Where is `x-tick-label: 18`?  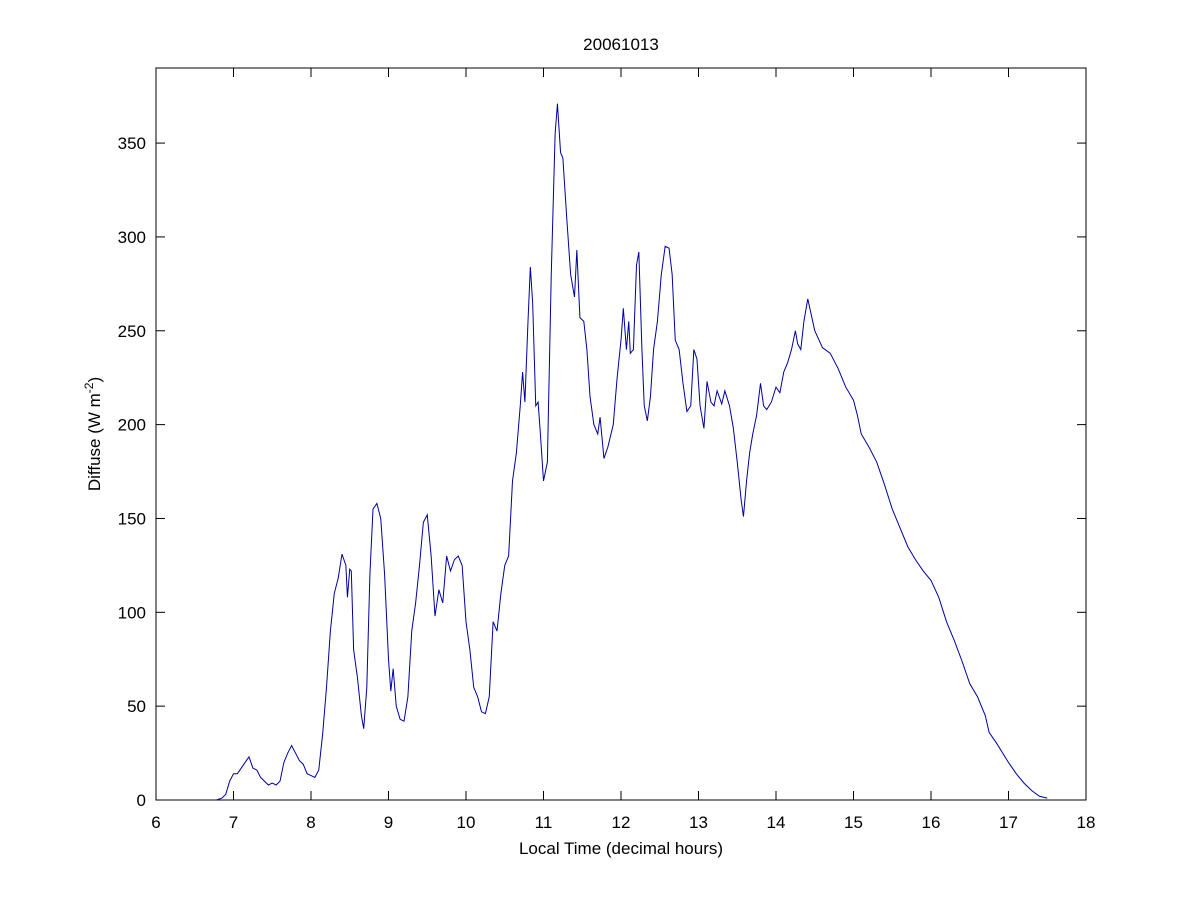
x-tick-label: 18 is located at coordinates (1086, 822).